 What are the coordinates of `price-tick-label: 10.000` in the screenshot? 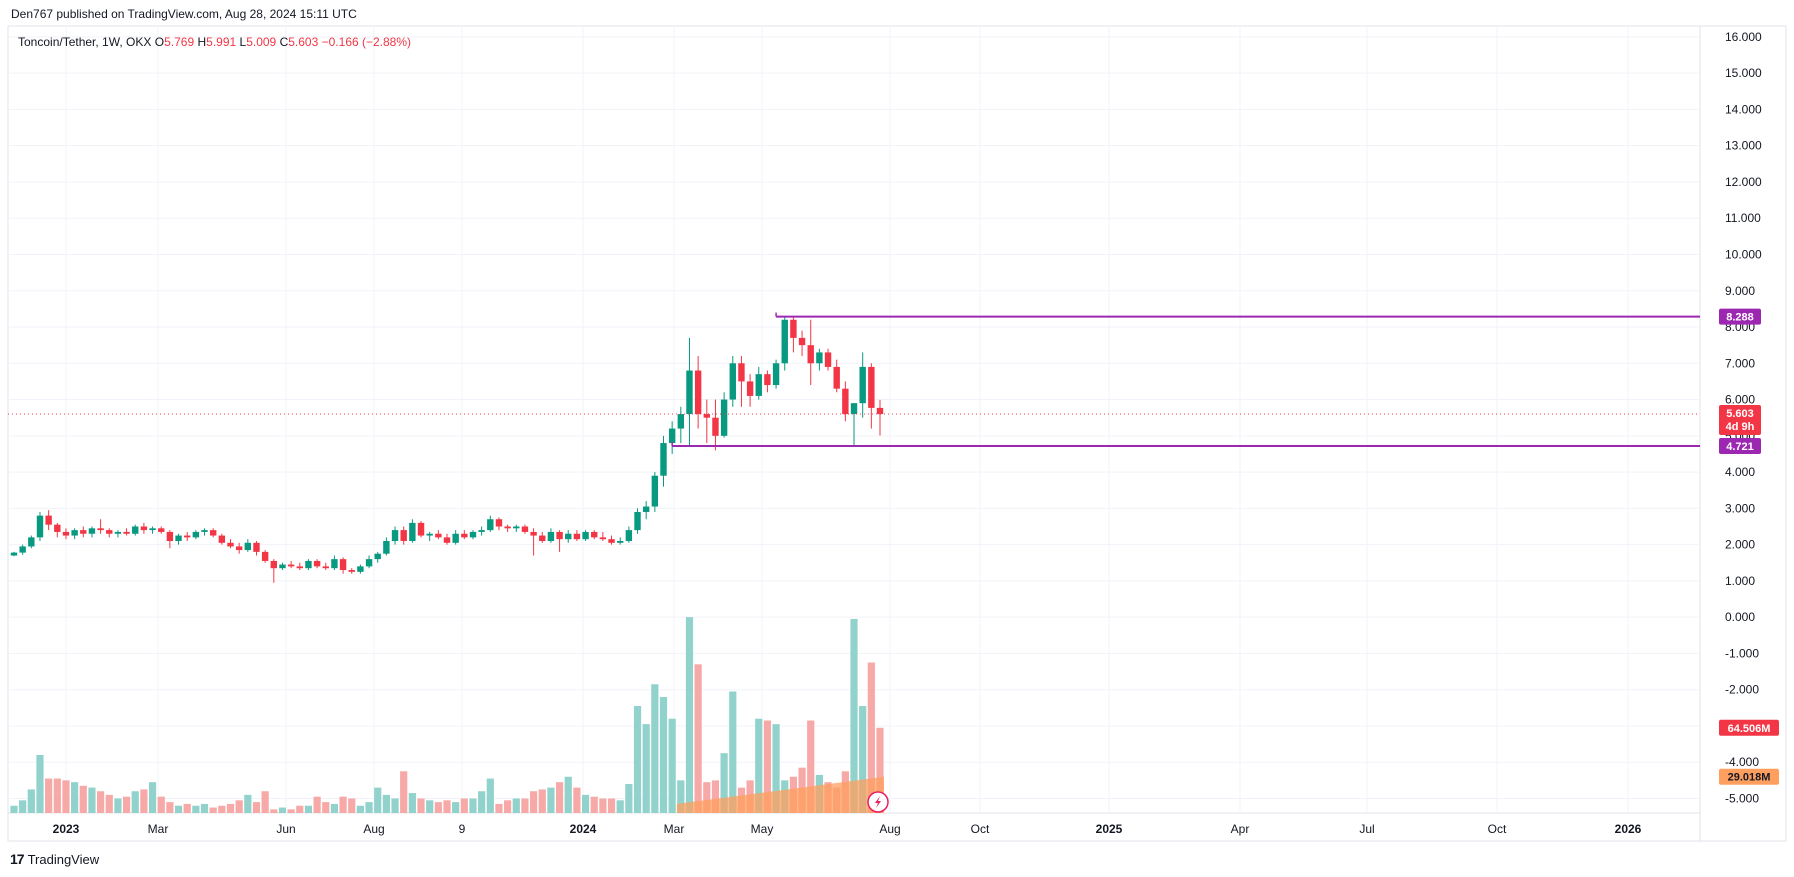 It's located at (1743, 254).